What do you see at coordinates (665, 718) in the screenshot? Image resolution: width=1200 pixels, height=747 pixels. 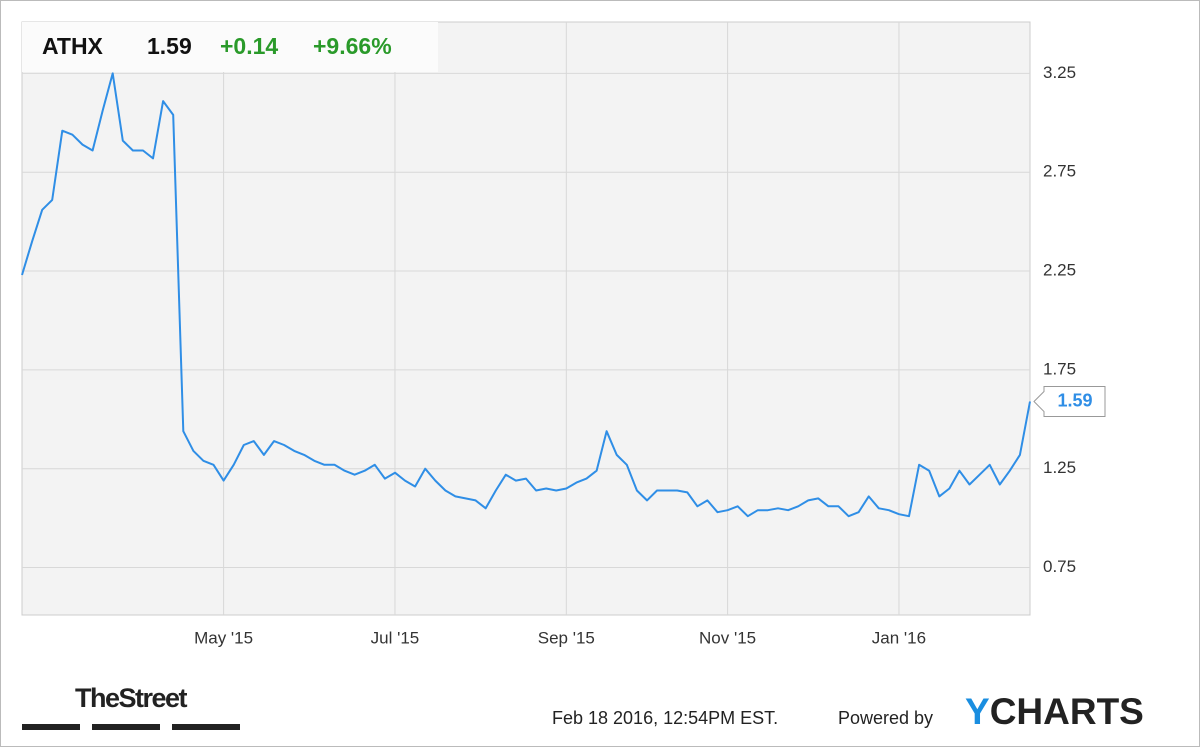 I see `timestamp: Feb 18 2016, 12:54PM EST.` at bounding box center [665, 718].